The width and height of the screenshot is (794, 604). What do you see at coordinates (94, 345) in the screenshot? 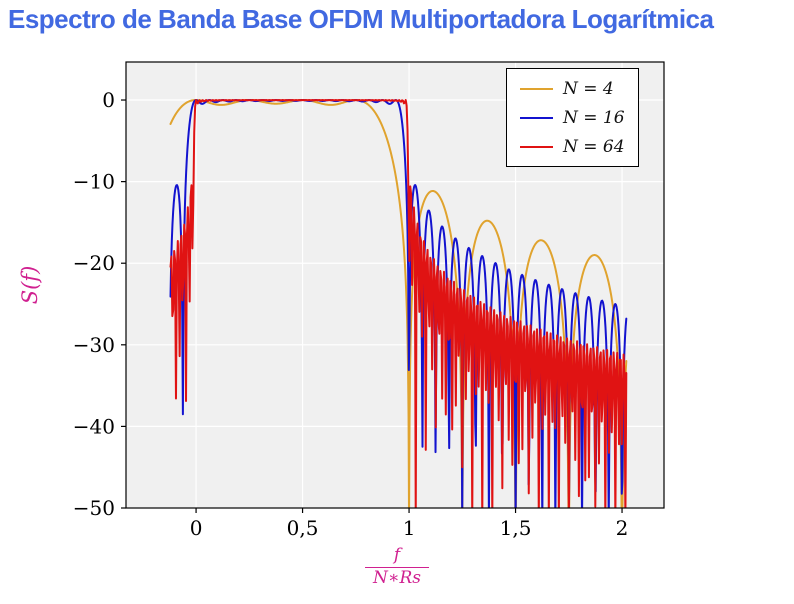
I see `y-tick-label: −30` at bounding box center [94, 345].